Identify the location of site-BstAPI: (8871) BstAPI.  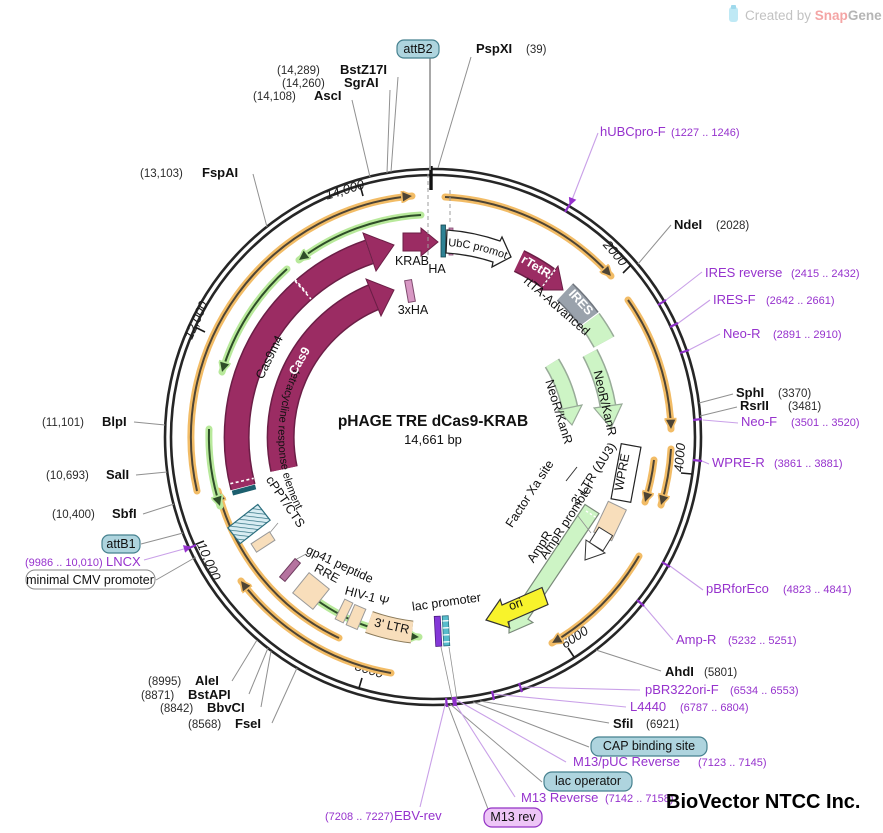
(186, 694).